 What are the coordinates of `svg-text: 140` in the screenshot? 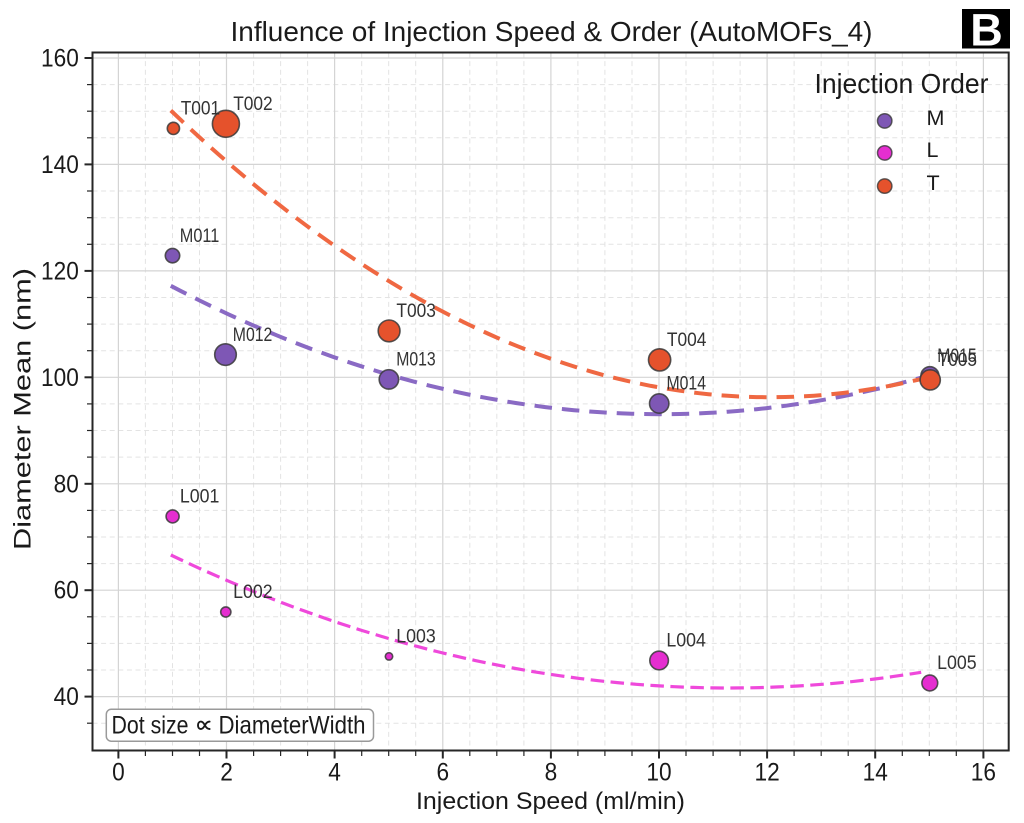 It's located at (60, 165).